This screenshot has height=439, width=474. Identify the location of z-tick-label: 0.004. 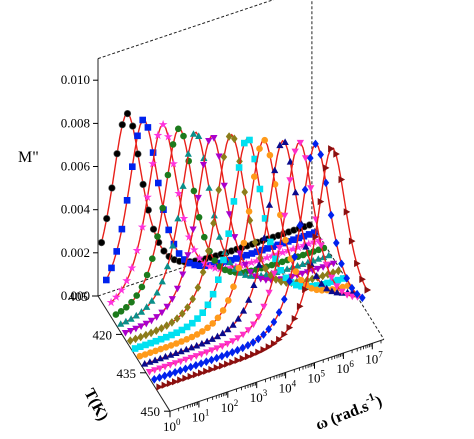
(76, 209).